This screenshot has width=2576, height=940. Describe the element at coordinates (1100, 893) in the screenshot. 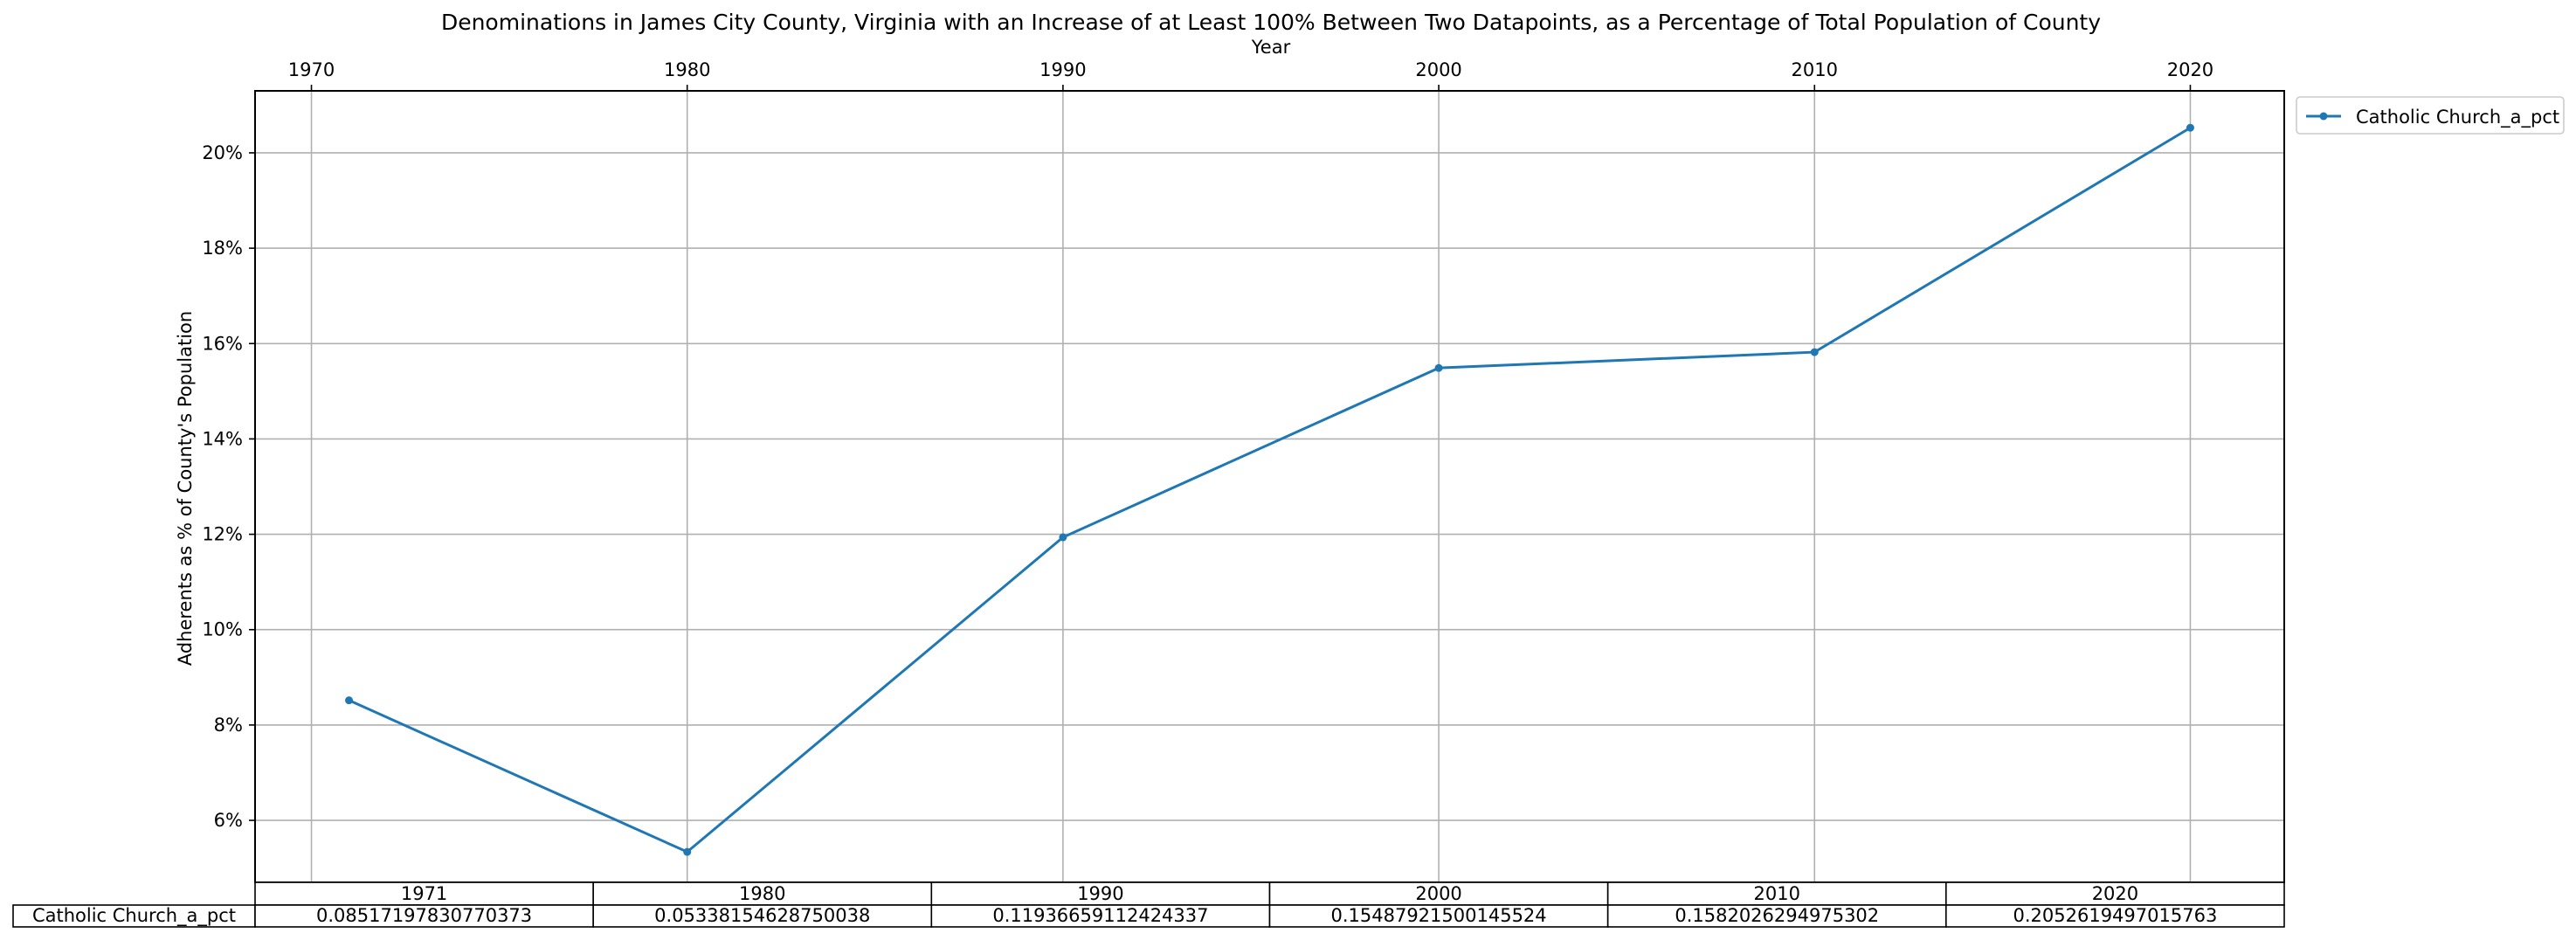

I see `table-header-text: 1990` at that location.